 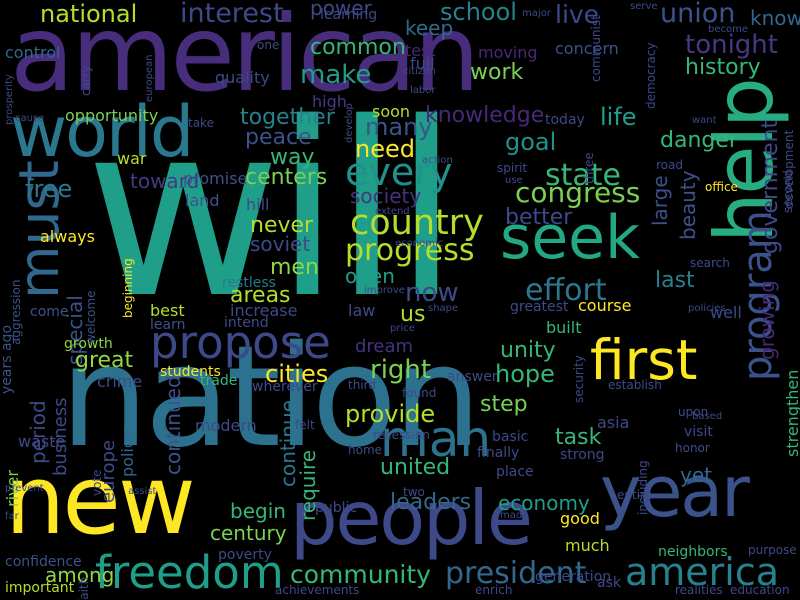 I want to click on word-beauty: beauty, so click(x=688, y=205).